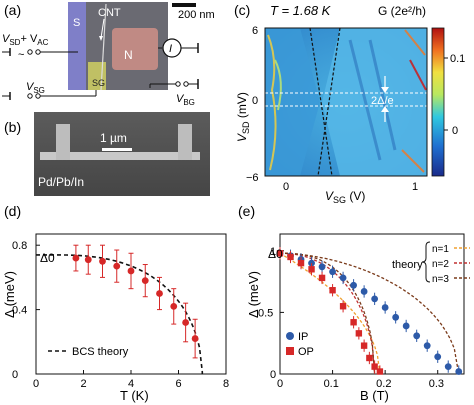 The height and width of the screenshot is (405, 474). What do you see at coordinates (101, 38) in the screenshot?
I see `cnt-arrowhead` at bounding box center [101, 38].